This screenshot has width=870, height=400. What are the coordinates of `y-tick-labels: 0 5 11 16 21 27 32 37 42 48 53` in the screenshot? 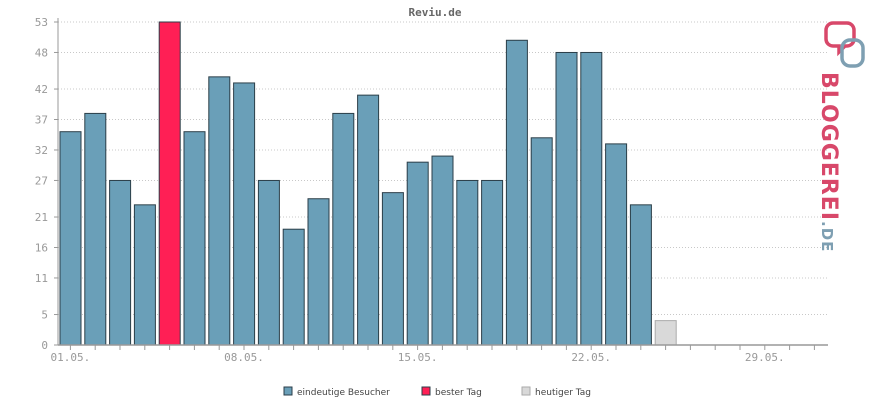 It's located at (41, 184).